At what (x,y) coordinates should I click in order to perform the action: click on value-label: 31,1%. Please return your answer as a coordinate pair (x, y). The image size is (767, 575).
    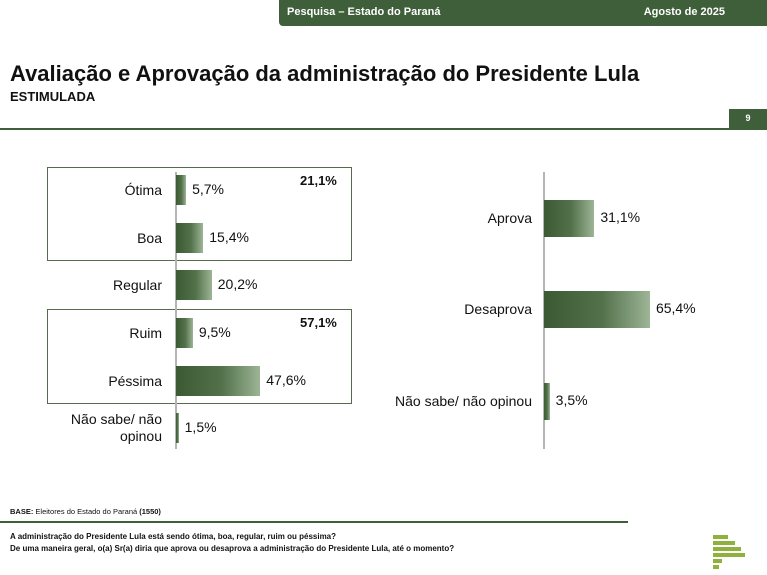
    Looking at the image, I should click on (620, 217).